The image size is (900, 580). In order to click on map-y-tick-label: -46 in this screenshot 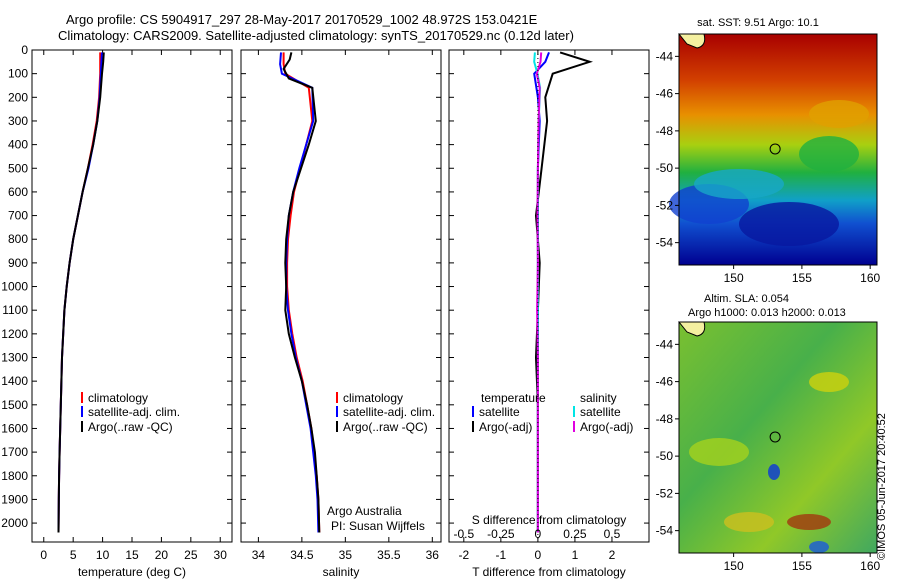, I will do `click(665, 94)`.